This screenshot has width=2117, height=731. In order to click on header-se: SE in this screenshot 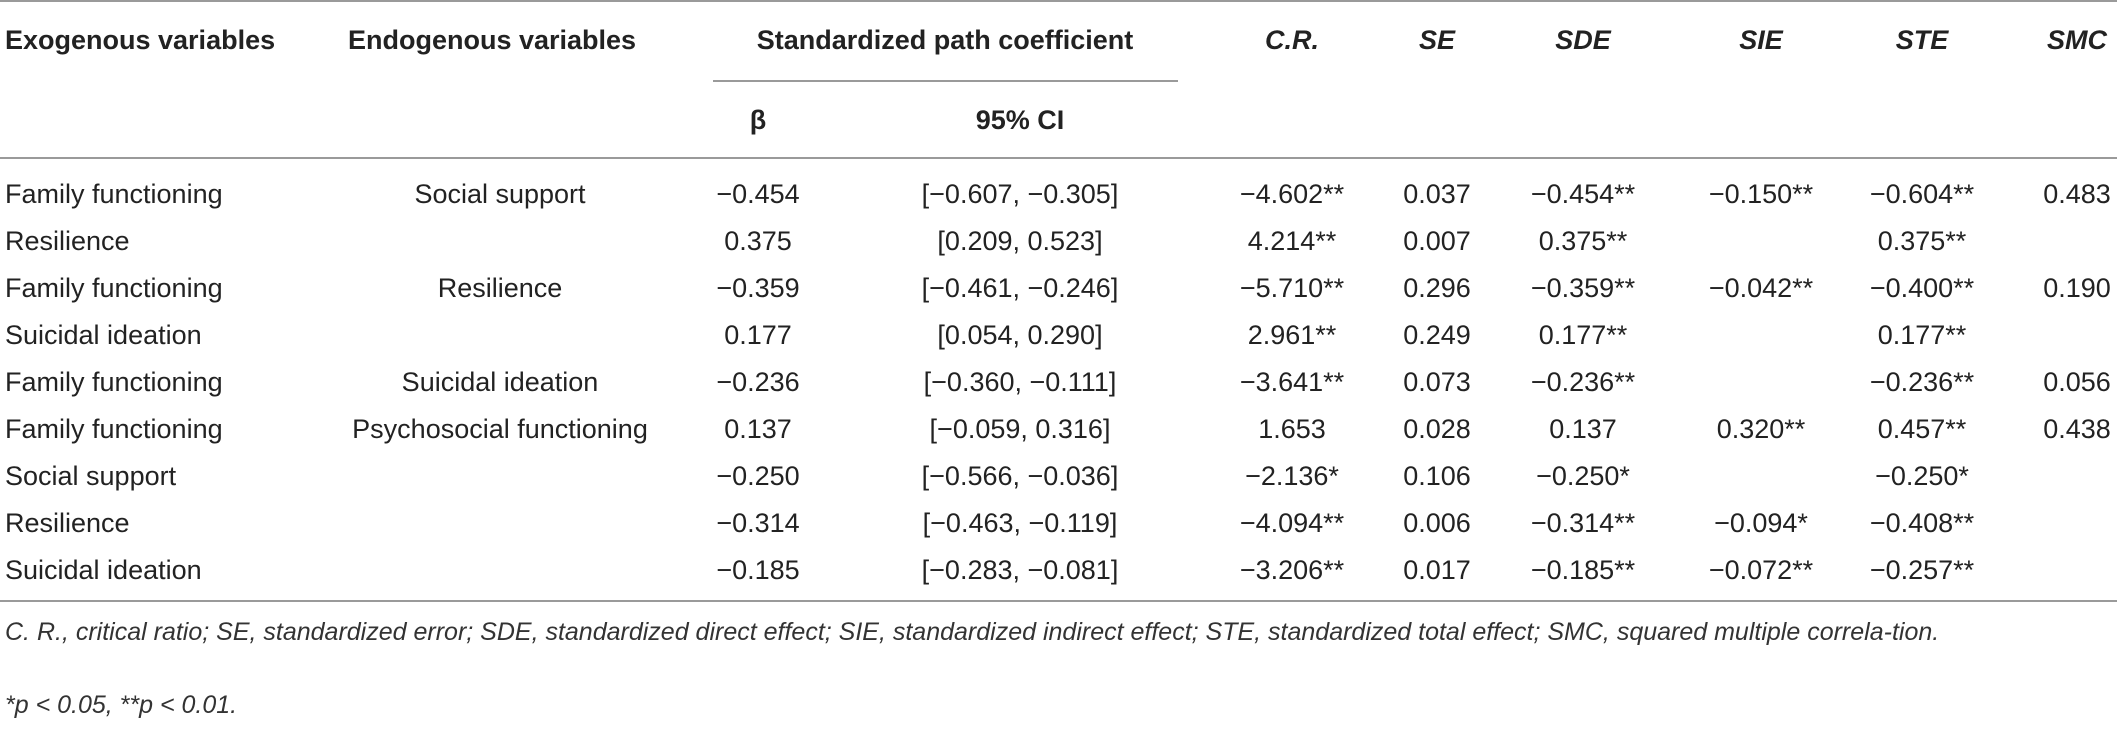, I will do `click(1437, 40)`.